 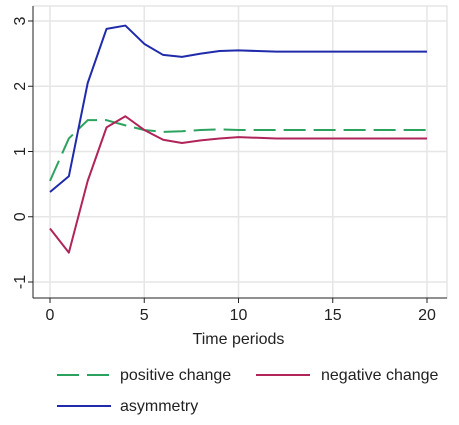 I want to click on series-line-positive-change, so click(x=238, y=150).